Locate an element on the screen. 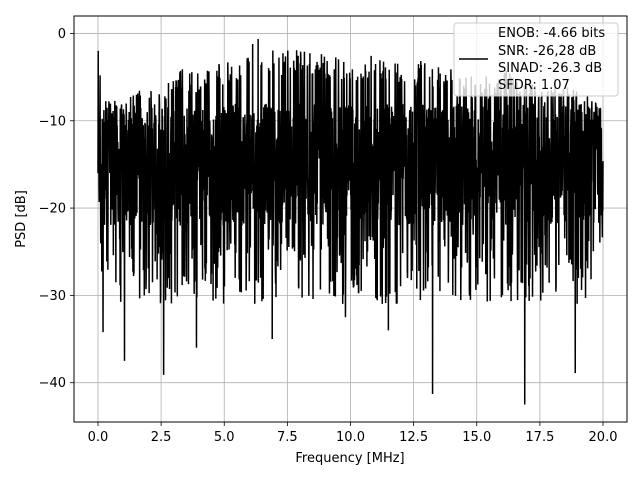  legend-entry-enob: ENOB: -4.66 bits is located at coordinates (551, 33).